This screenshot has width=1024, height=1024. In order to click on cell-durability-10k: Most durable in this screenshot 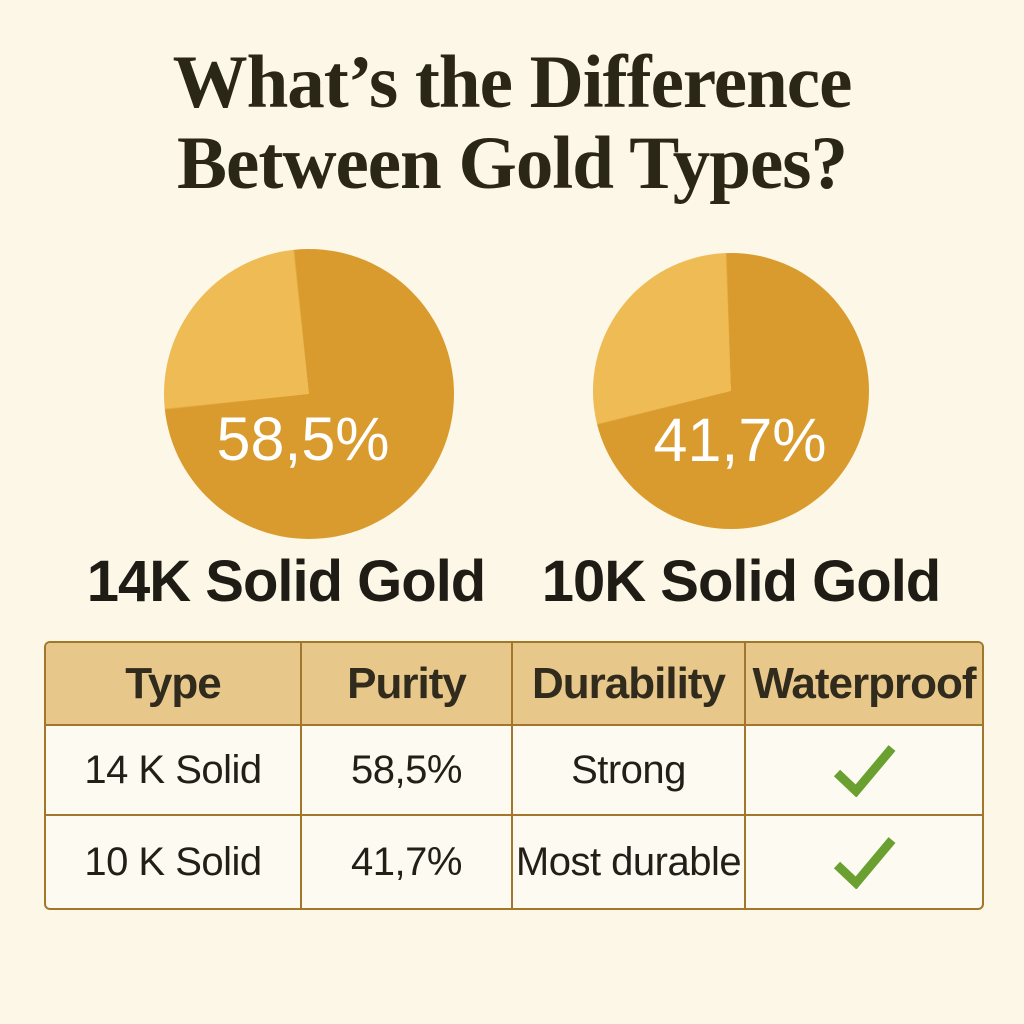, I will do `click(628, 861)`.